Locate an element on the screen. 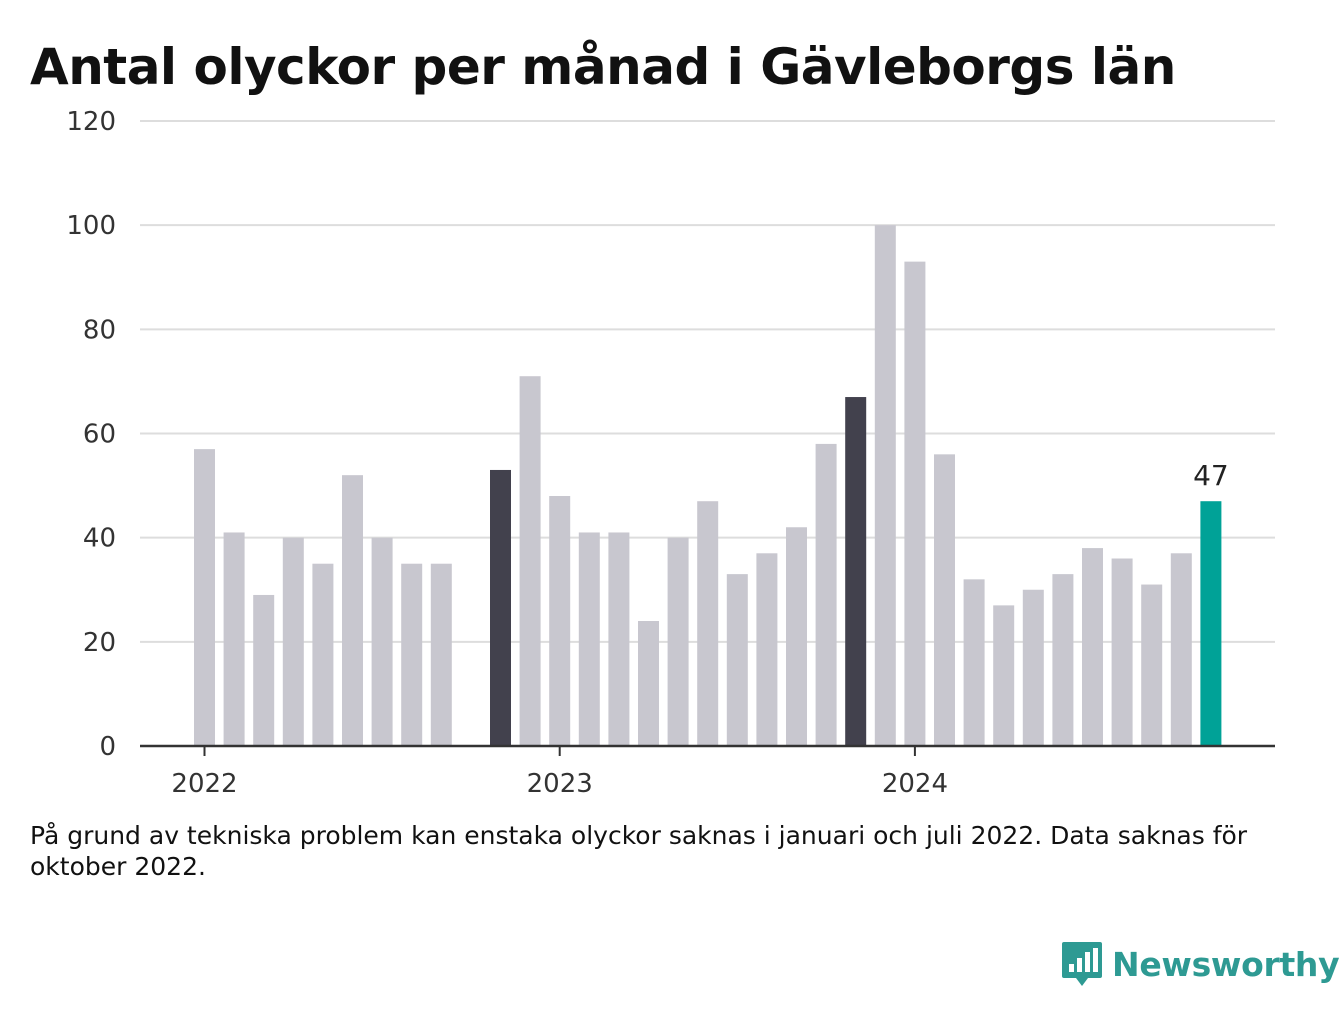 The width and height of the screenshot is (1340, 1020). y-tick-label: 20 is located at coordinates (99, 643).